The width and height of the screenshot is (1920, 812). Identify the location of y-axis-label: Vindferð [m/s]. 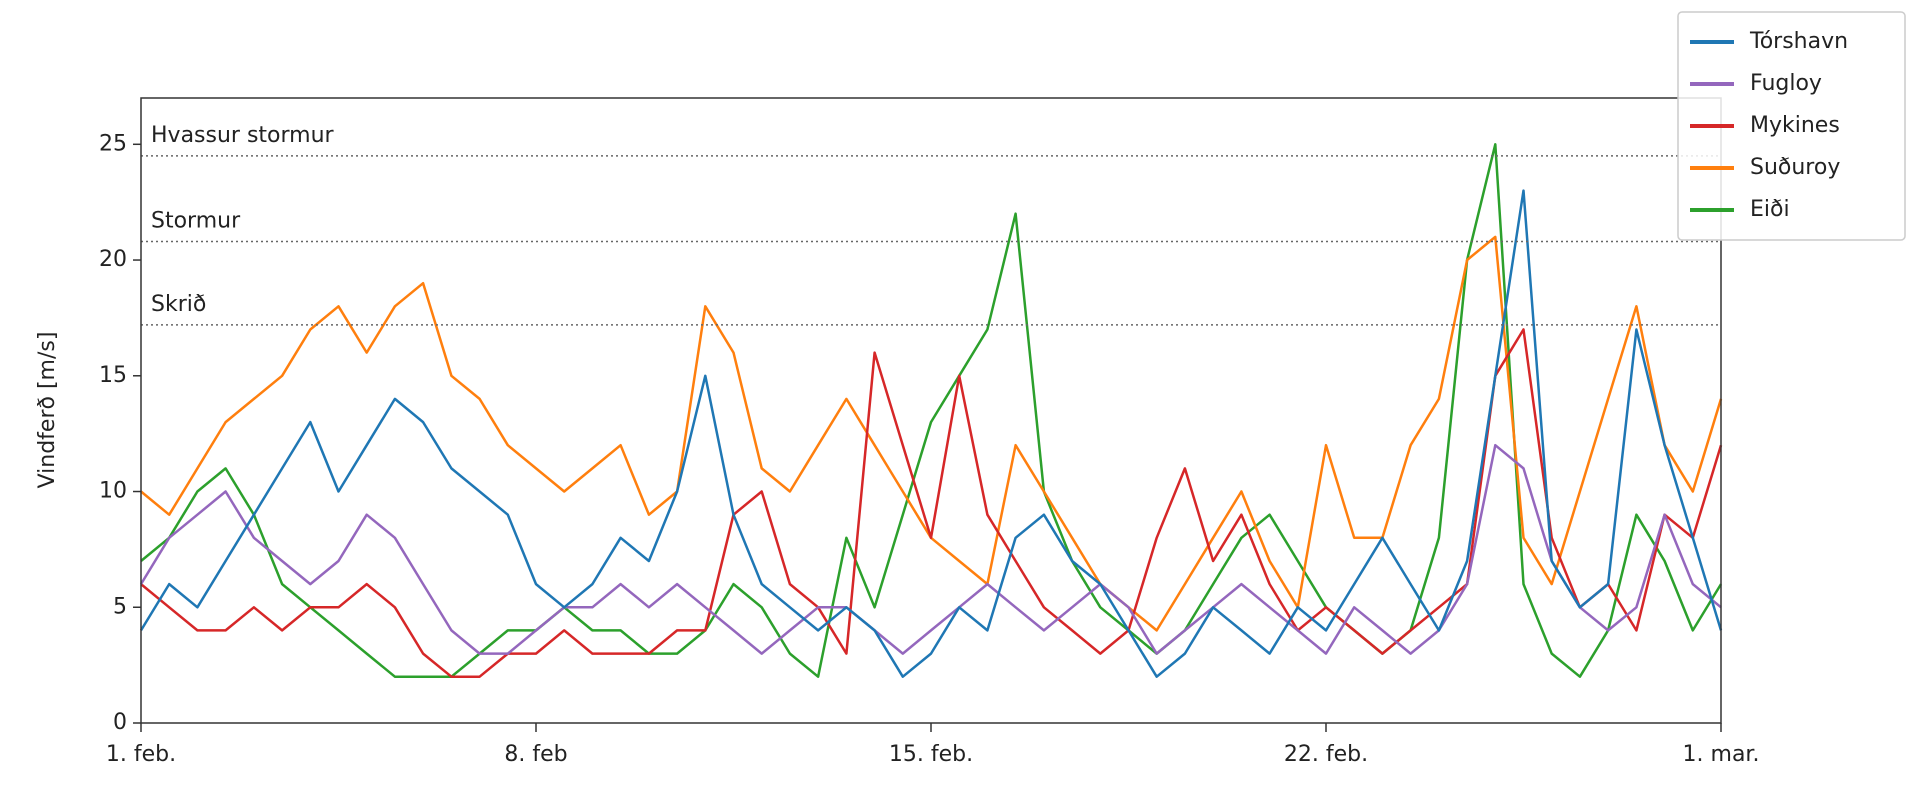
(47, 410).